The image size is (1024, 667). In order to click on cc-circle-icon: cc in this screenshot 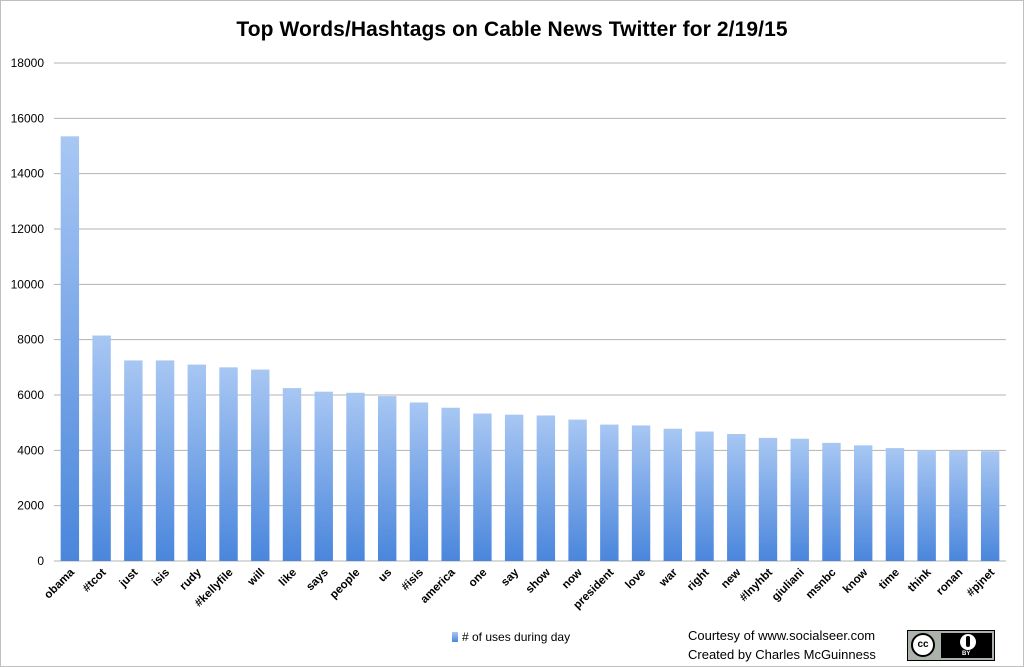, I will do `click(923, 645)`.